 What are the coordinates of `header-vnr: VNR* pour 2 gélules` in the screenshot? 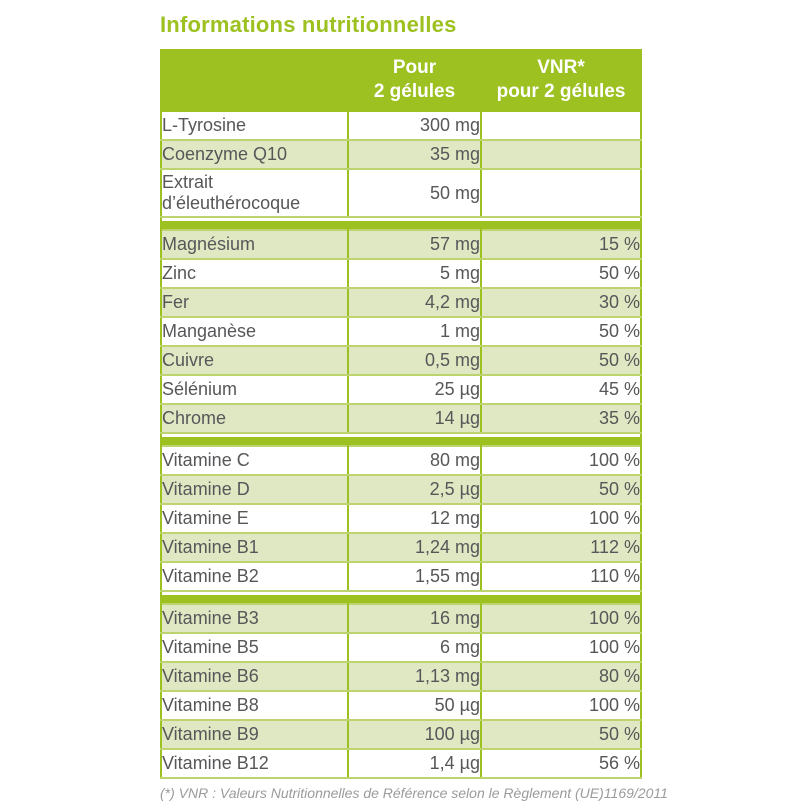 It's located at (561, 80).